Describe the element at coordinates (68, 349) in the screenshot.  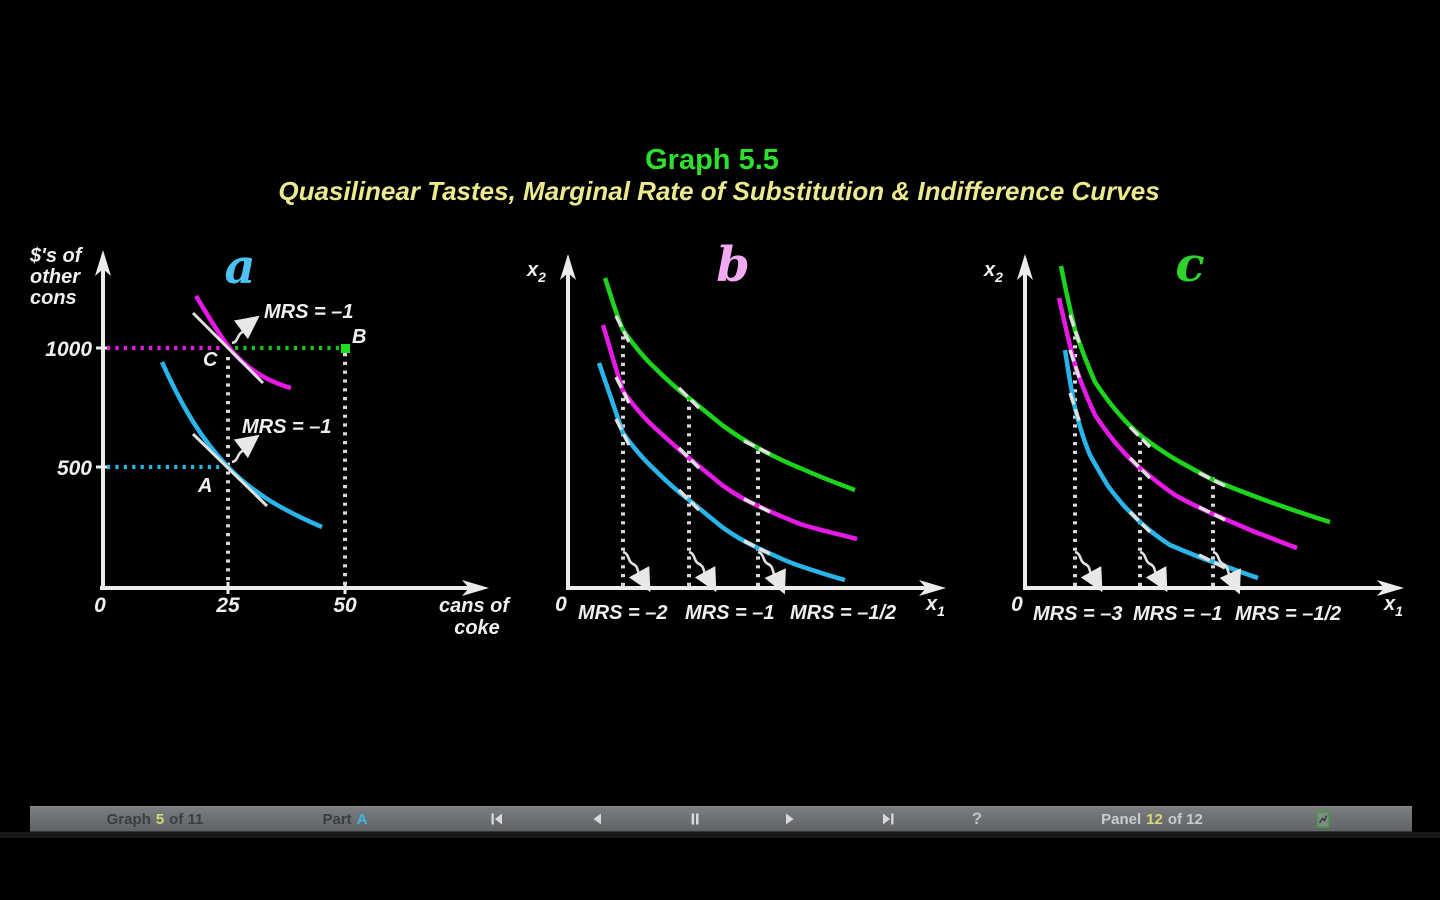
I see `panel-a-ytick-label-1000: 1000` at that location.